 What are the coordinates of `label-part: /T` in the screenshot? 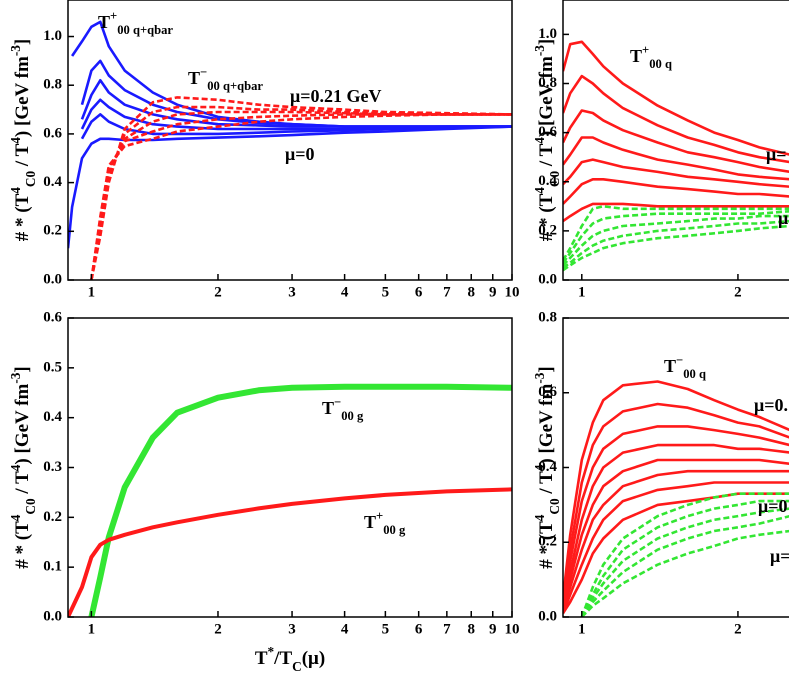 It's located at (282, 658).